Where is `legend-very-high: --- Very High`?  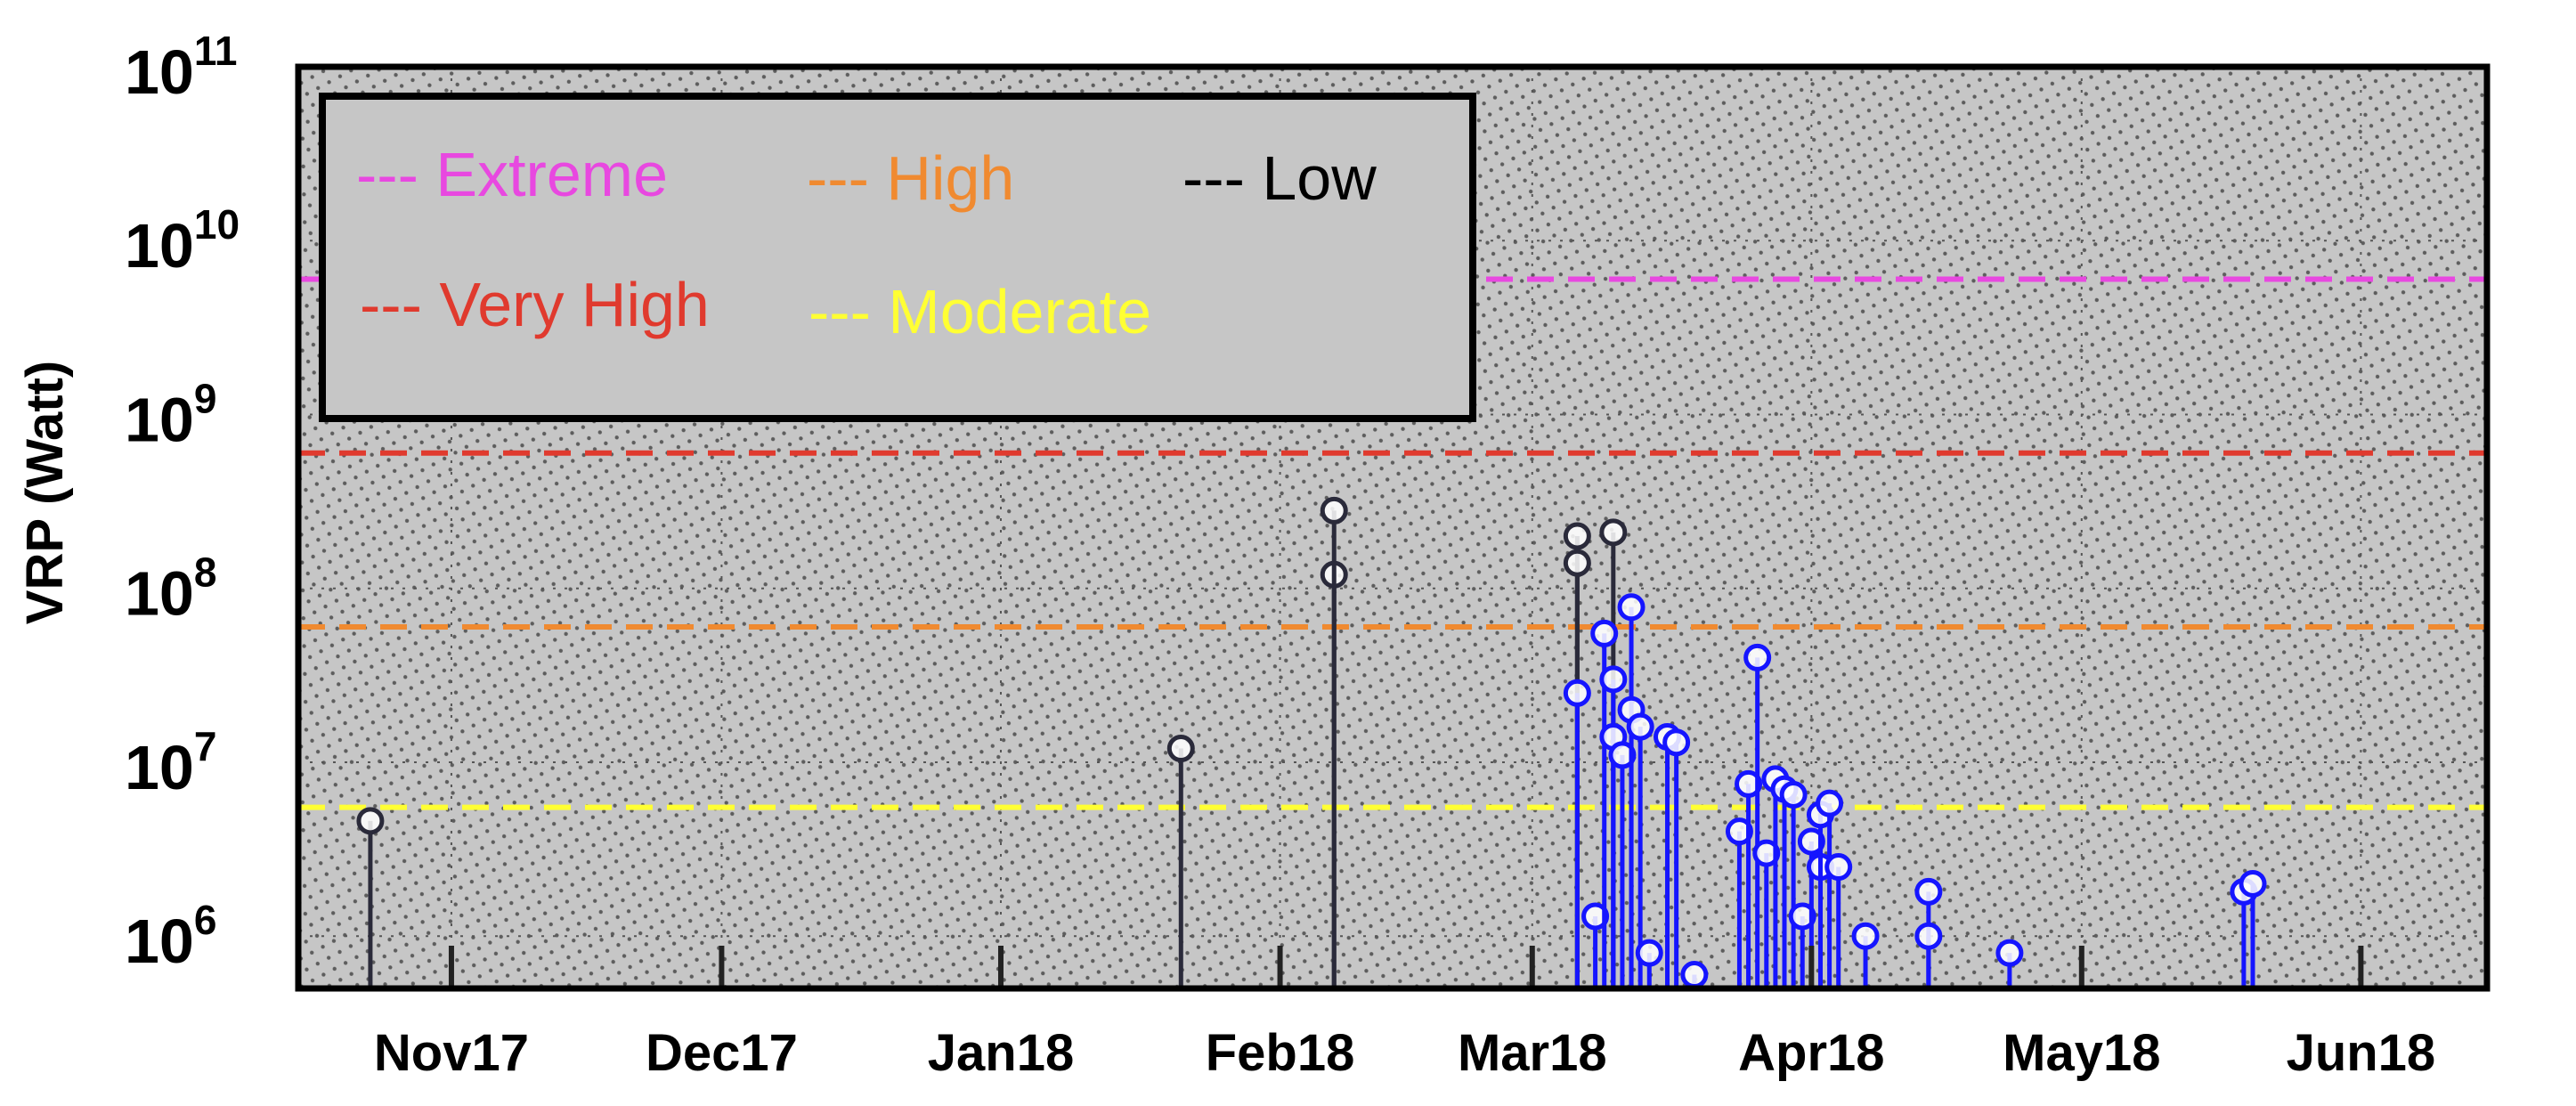 legend-very-high: --- Very High is located at coordinates (535, 304).